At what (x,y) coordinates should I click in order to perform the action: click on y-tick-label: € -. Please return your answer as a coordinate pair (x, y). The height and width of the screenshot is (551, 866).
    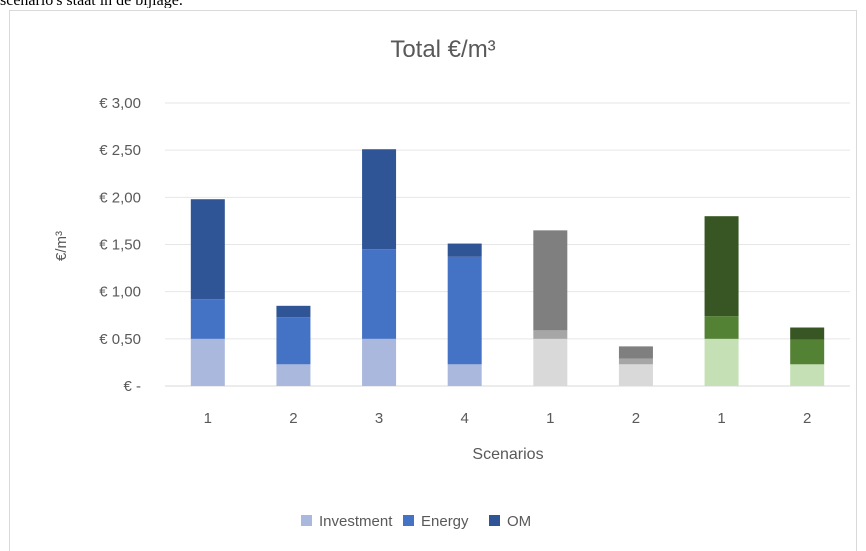
    Looking at the image, I should click on (132, 386).